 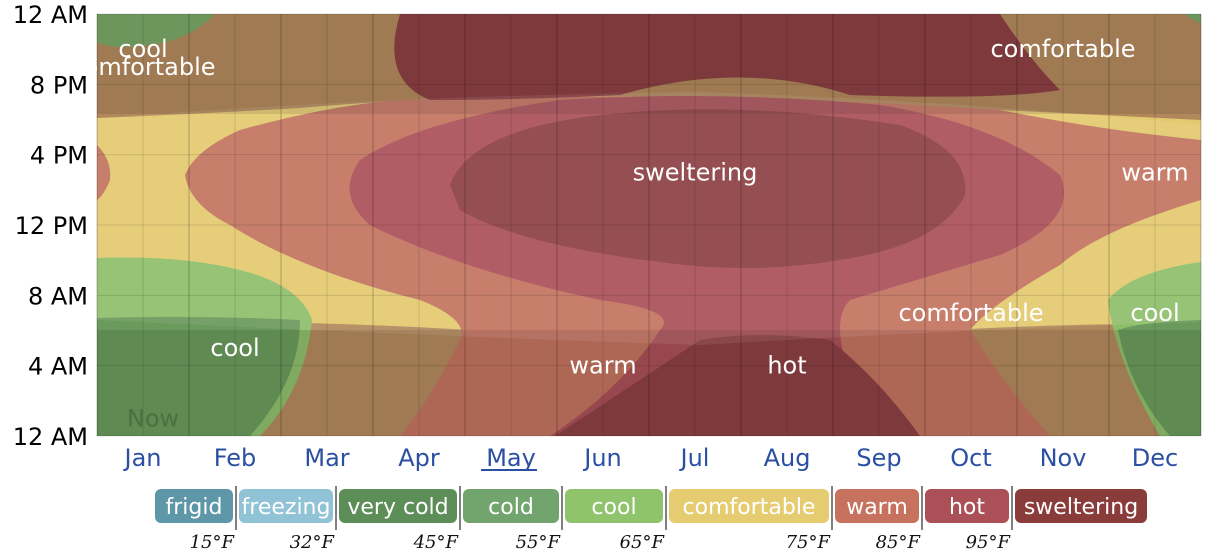 What do you see at coordinates (727, 57) in the screenshot?
I see `band-sweltering-top` at bounding box center [727, 57].